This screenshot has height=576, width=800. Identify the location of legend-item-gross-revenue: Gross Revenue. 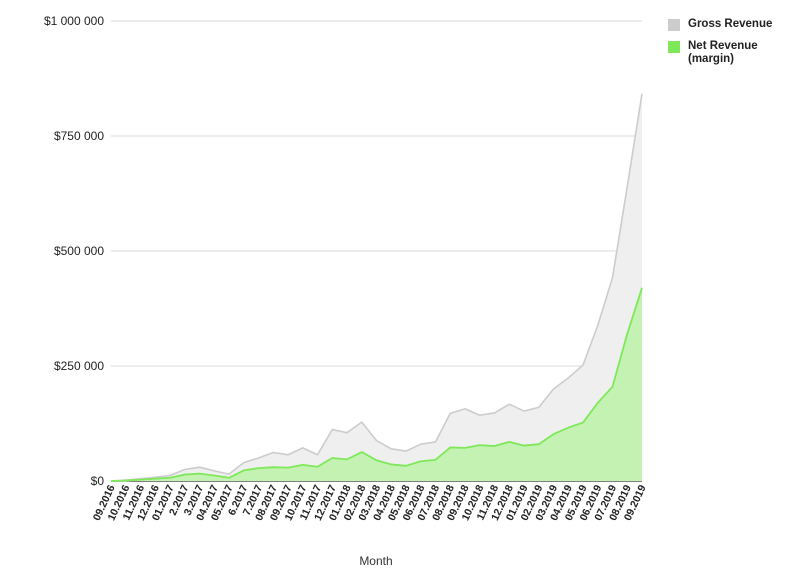
(723, 24).